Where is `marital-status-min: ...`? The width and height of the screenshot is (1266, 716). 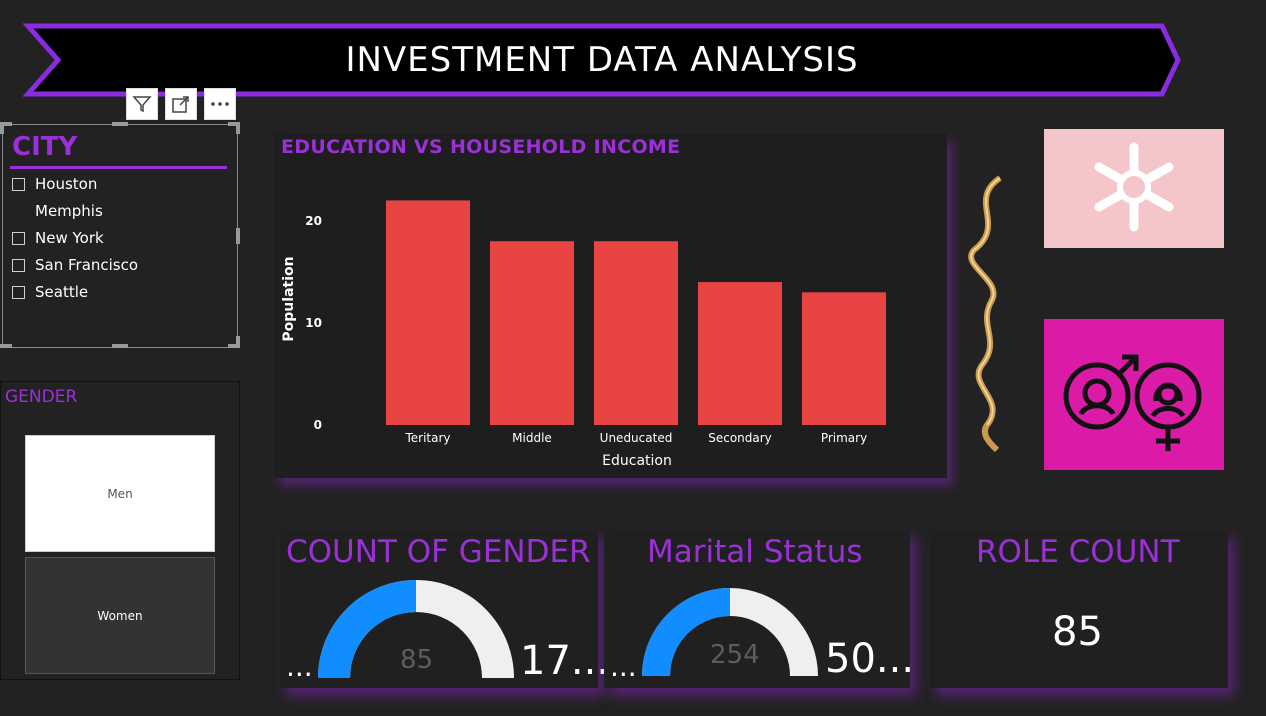 marital-status-min: ... is located at coordinates (623, 666).